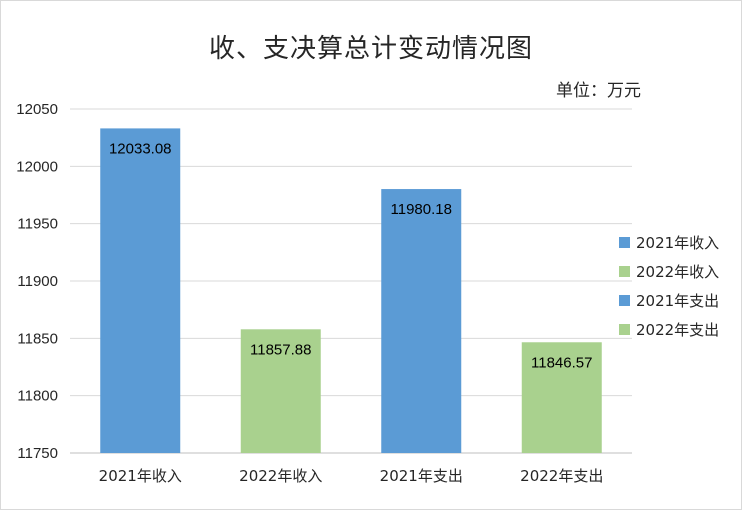 Image resolution: width=742 pixels, height=510 pixels. What do you see at coordinates (421, 476) in the screenshot?
I see `x-tick-label: 2021年支出` at bounding box center [421, 476].